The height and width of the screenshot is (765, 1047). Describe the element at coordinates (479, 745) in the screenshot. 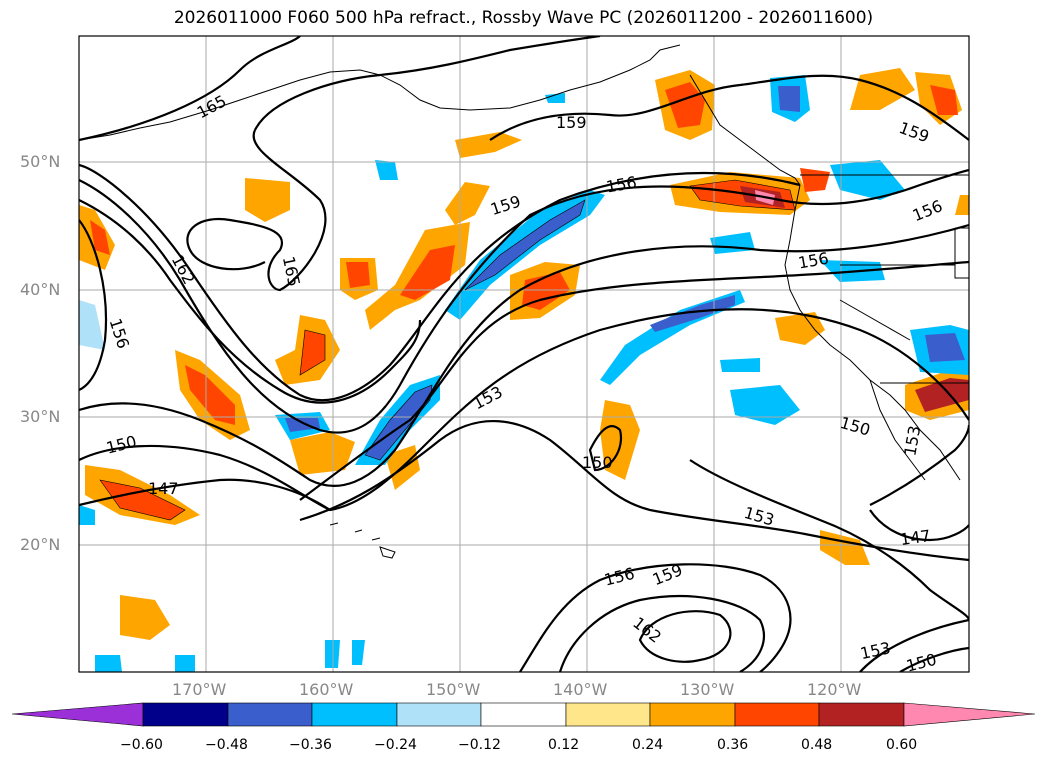

I see `colorbar-tick: −0.12` at that location.